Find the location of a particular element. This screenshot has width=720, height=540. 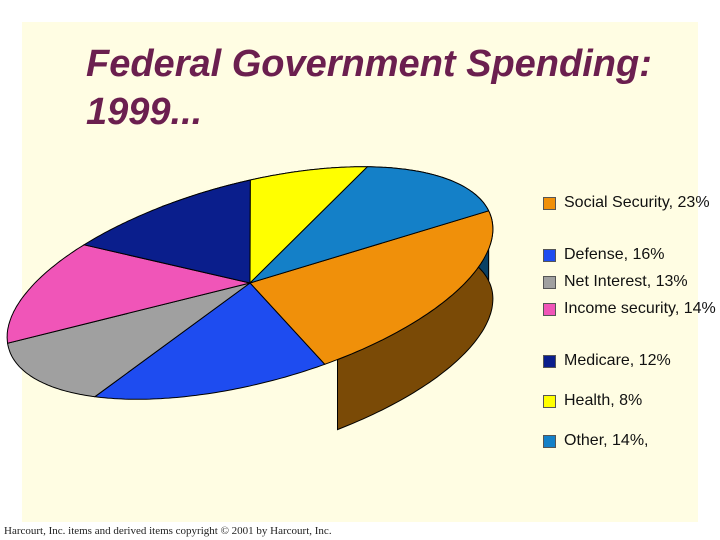

legend-label: Social Security, 23% is located at coordinates (637, 202).